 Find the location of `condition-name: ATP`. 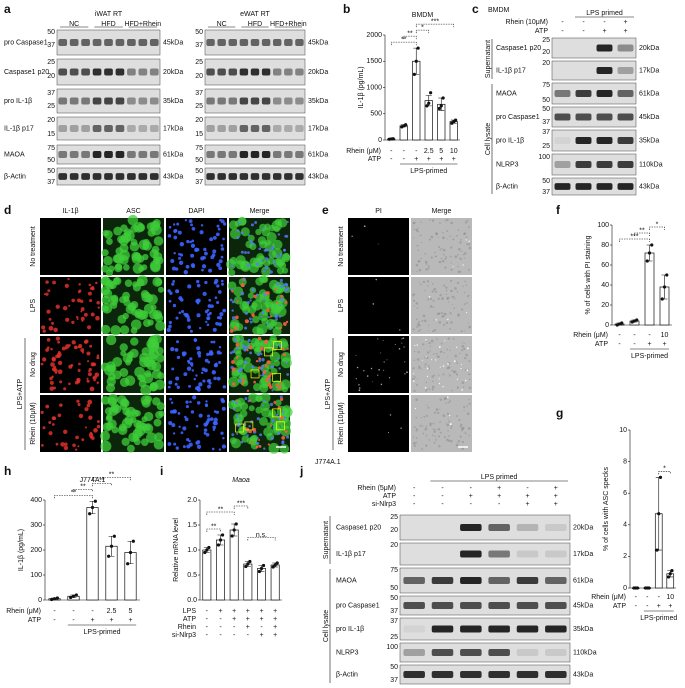

condition-name: ATP is located at coordinates (601, 344).